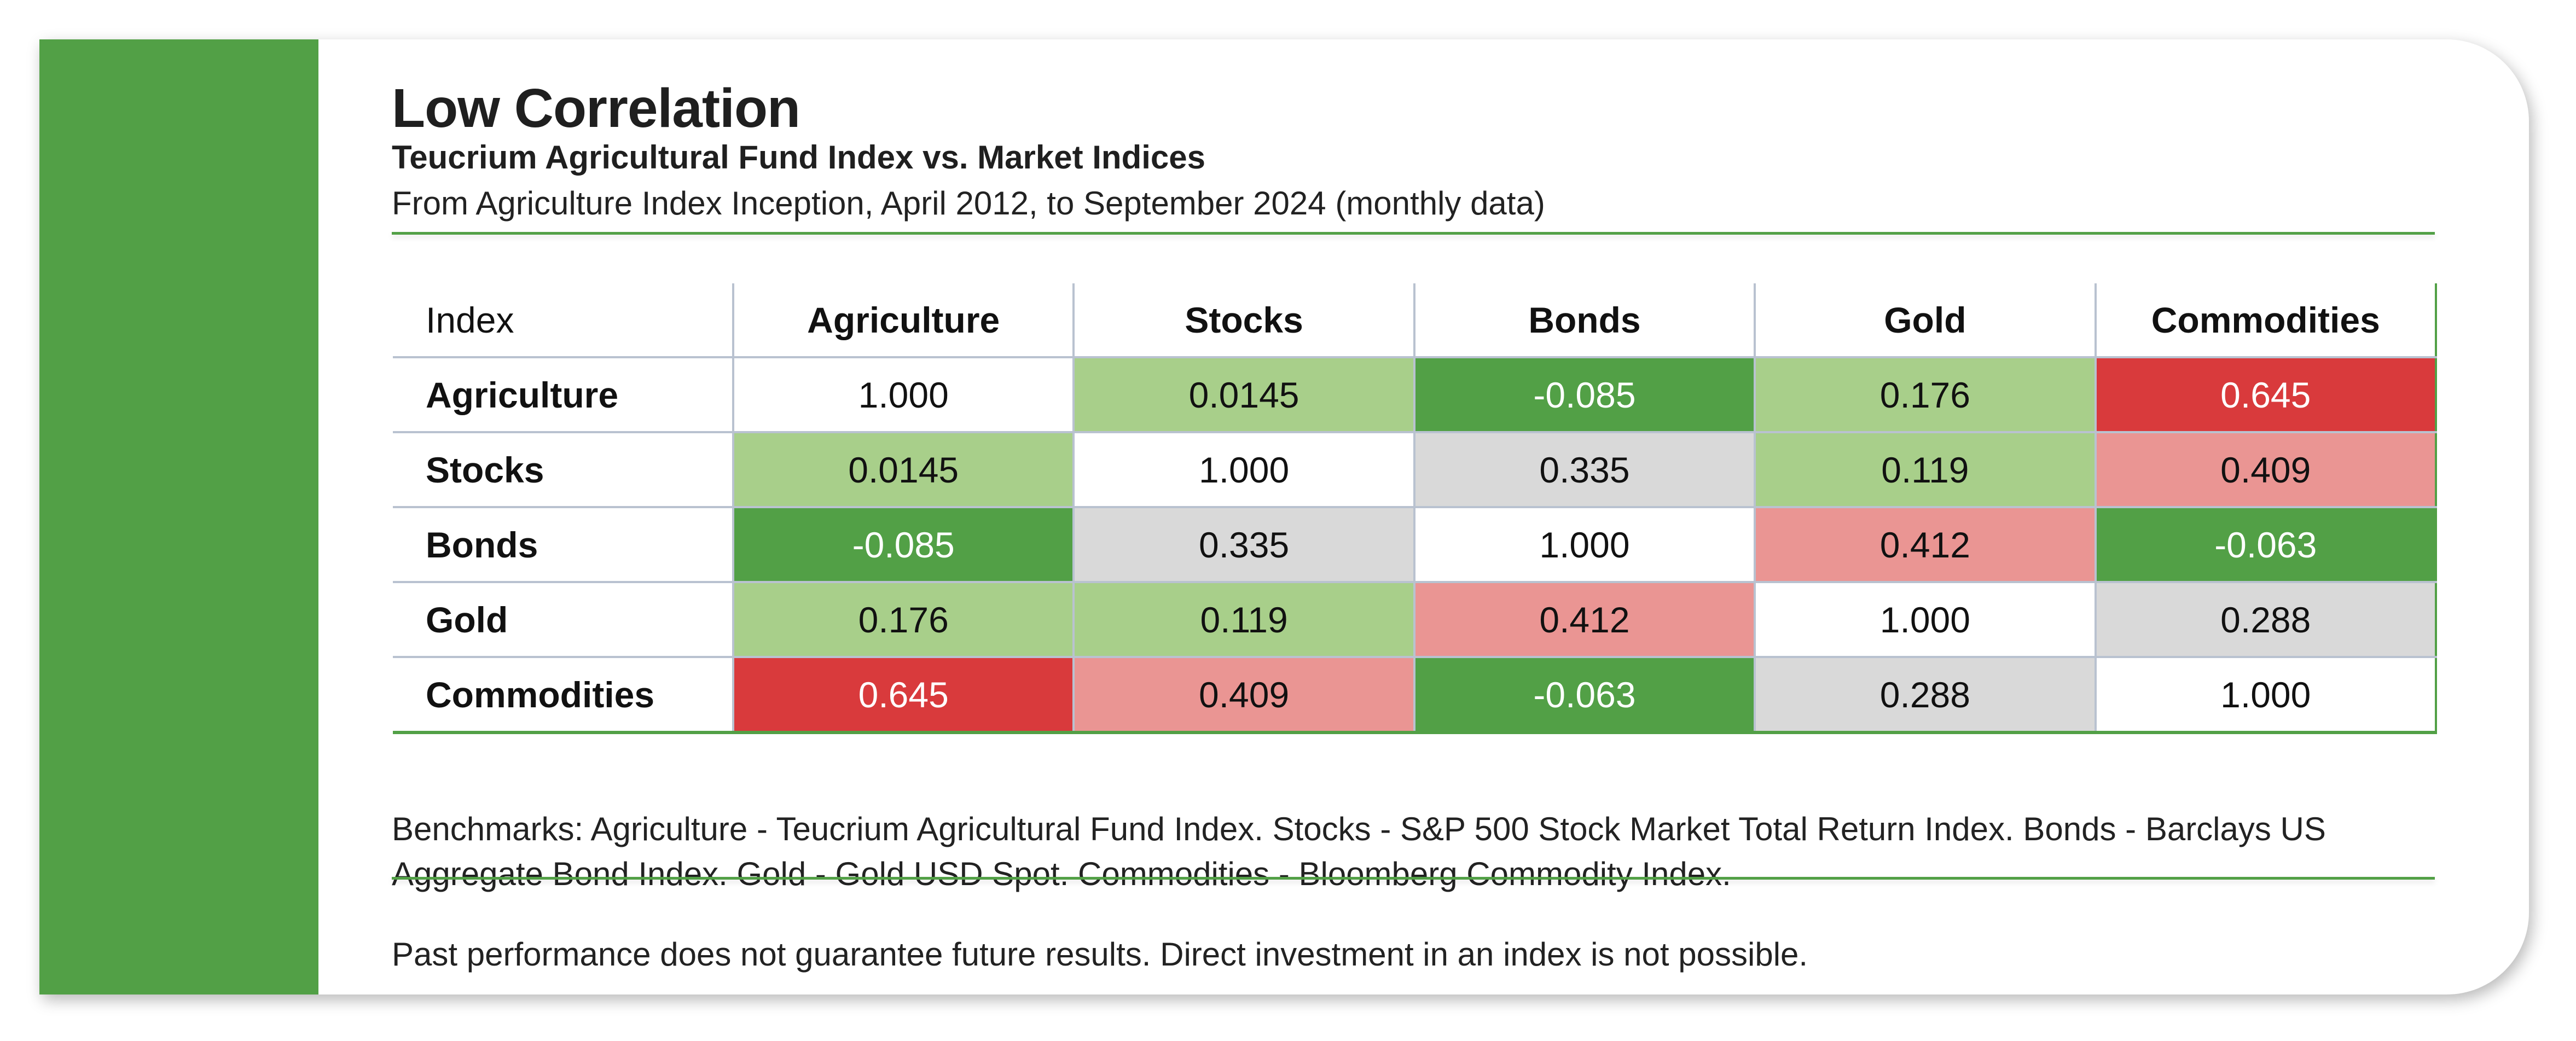 The image size is (2576, 1041). What do you see at coordinates (904, 544) in the screenshot?
I see `heatmap-cell-bonds-agriculture: -0.085` at bounding box center [904, 544].